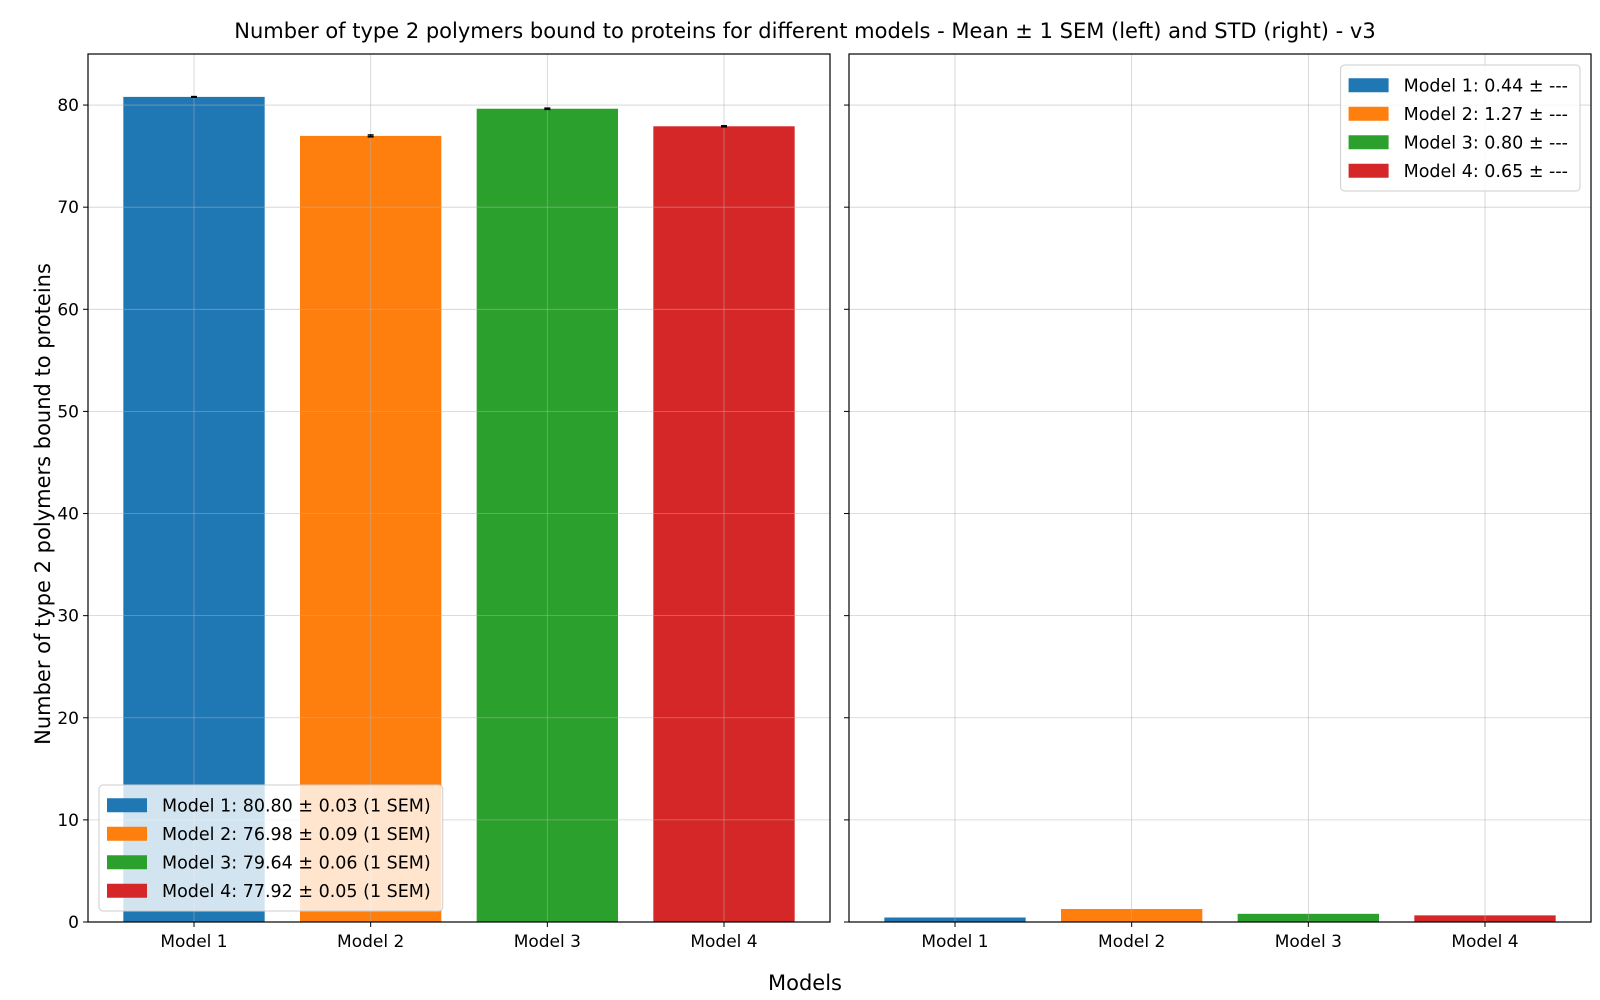 This screenshot has height=1000, width=1600. I want to click on legend-label-3: Model 3: 79.64 ± 0.06 (1 SEM), so click(296, 863).